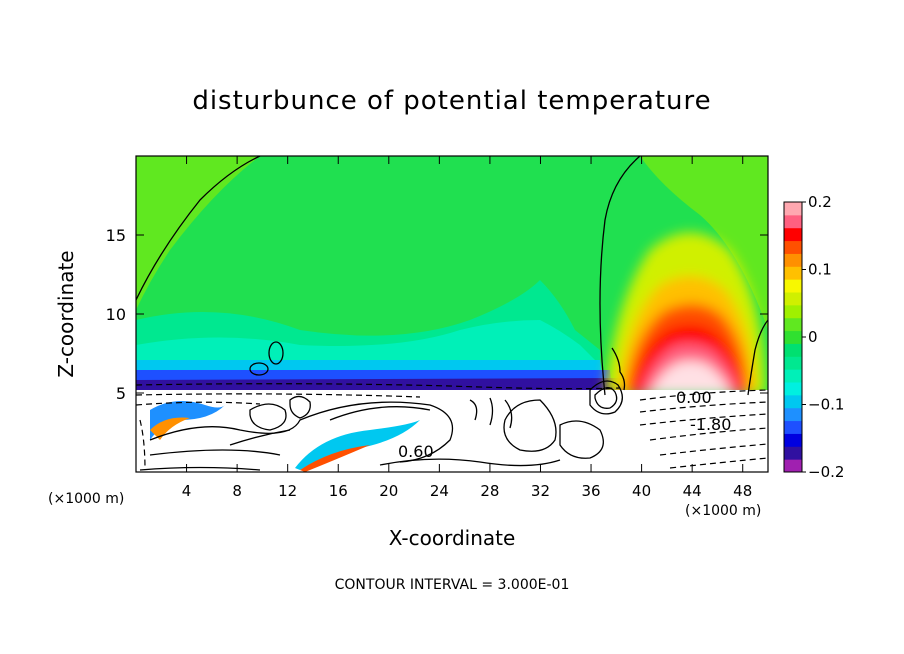 This screenshot has width=904, height=654. What do you see at coordinates (416, 451) in the screenshot?
I see `contour-label-0: 0.60` at bounding box center [416, 451].